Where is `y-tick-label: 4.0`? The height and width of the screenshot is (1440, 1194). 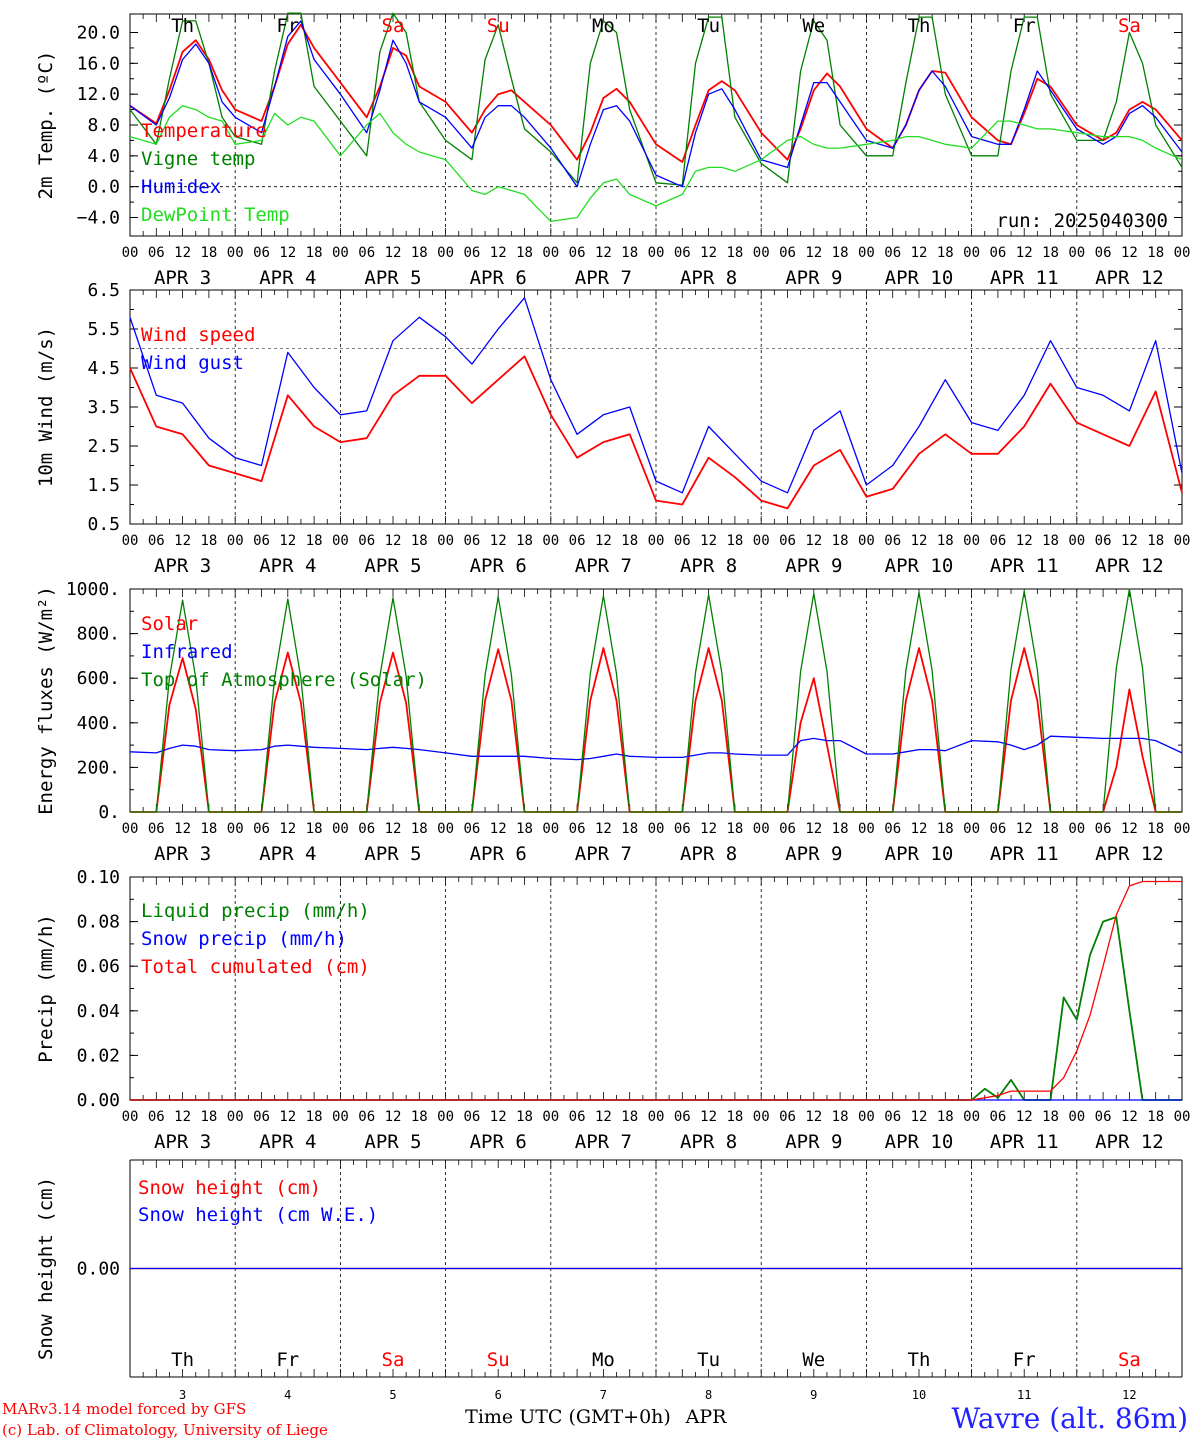
y-tick-label: 4.0 is located at coordinates (103, 156).